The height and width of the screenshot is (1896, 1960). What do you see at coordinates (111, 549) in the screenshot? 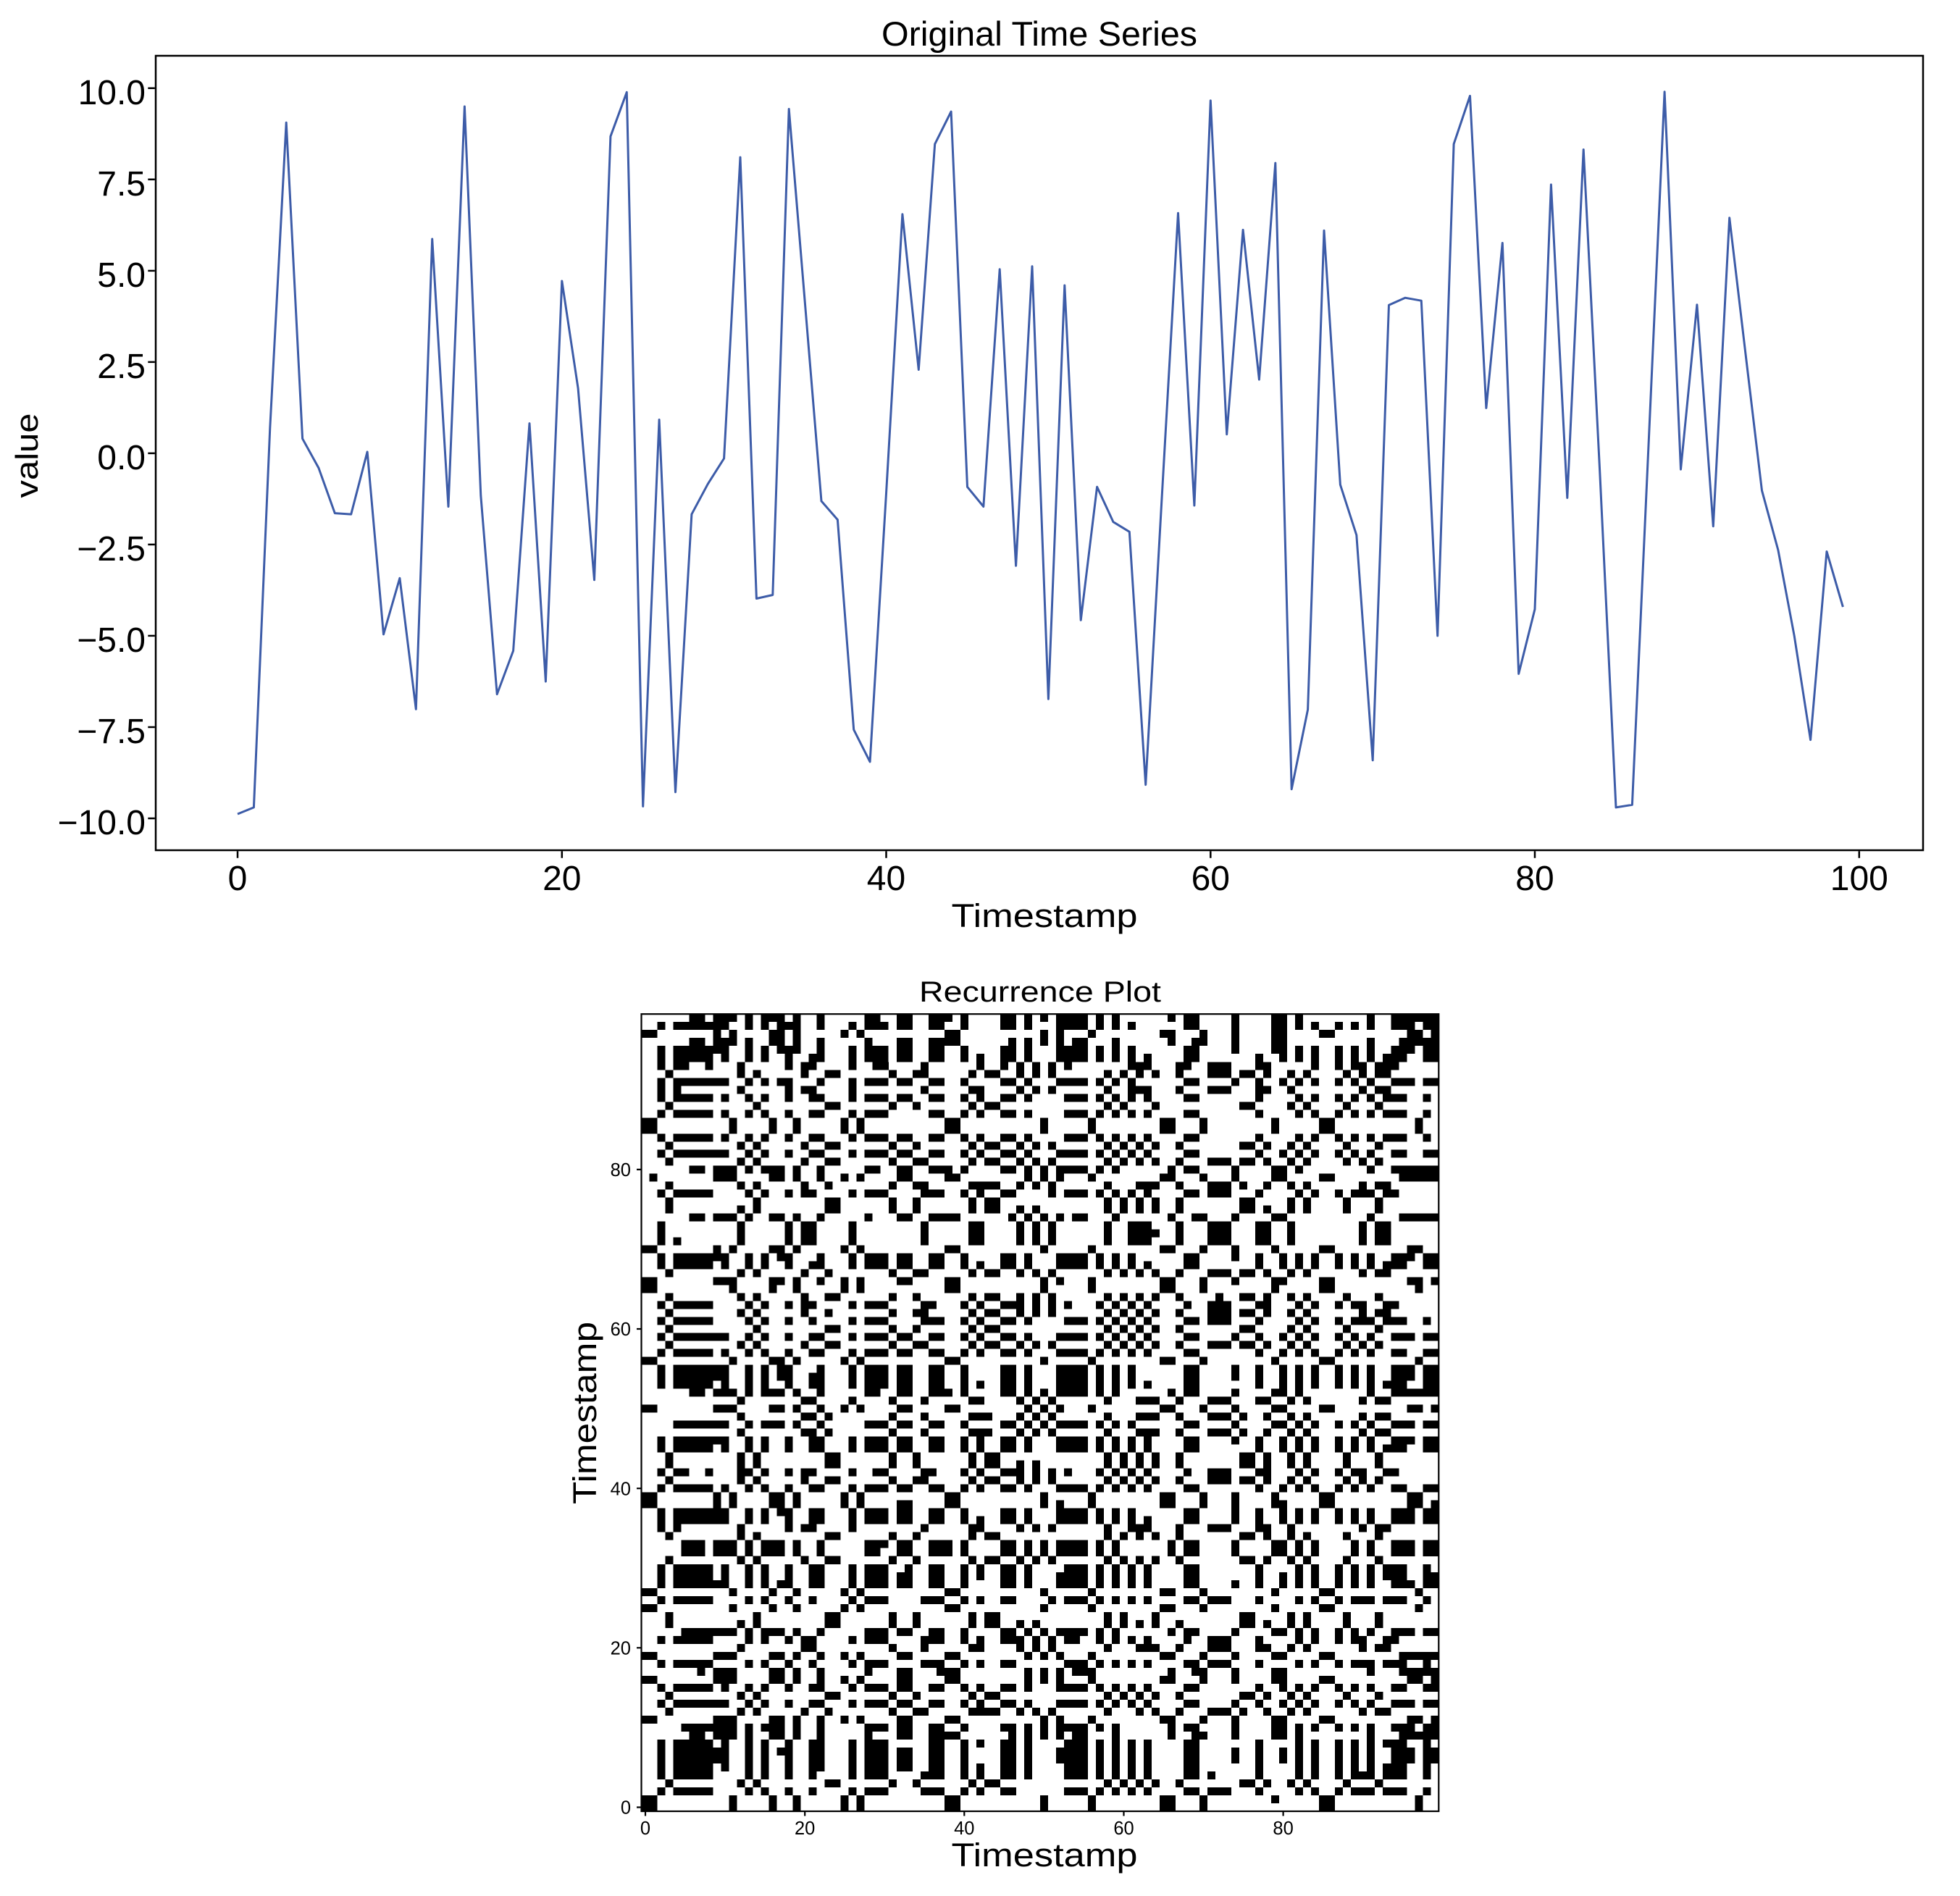
I see `svg-text: −2.5` at bounding box center [111, 549].